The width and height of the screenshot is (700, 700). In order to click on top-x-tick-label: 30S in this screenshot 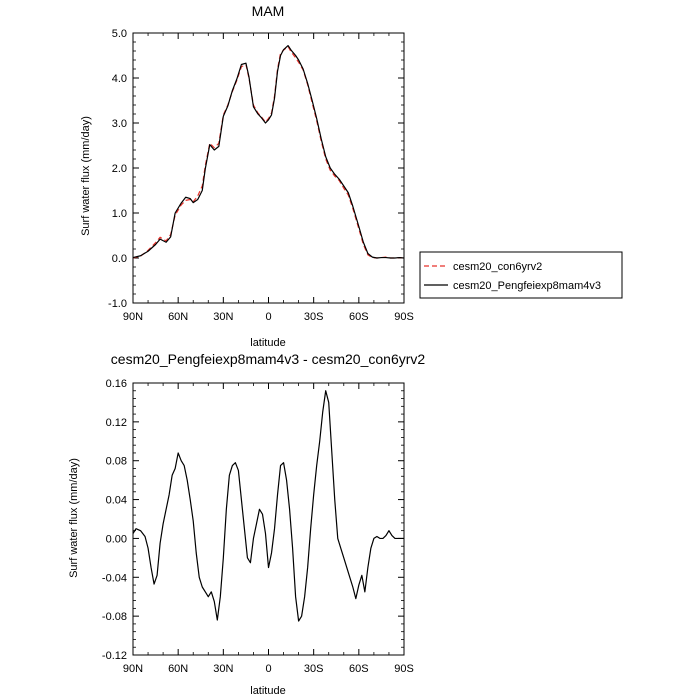, I will do `click(314, 317)`.